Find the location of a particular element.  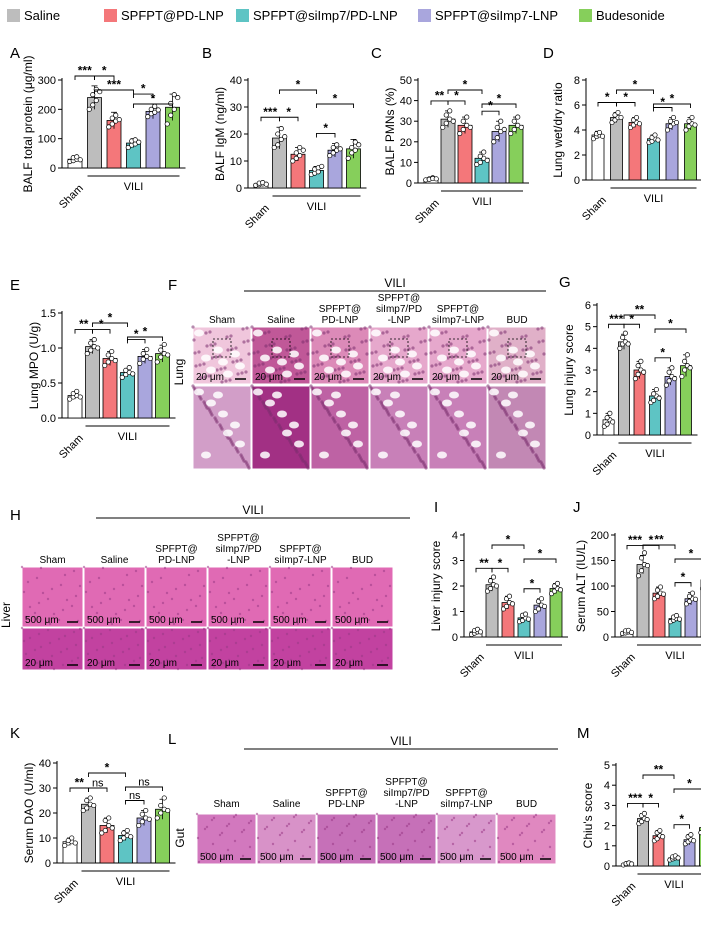

sham-label: Sham is located at coordinates (66, 891).